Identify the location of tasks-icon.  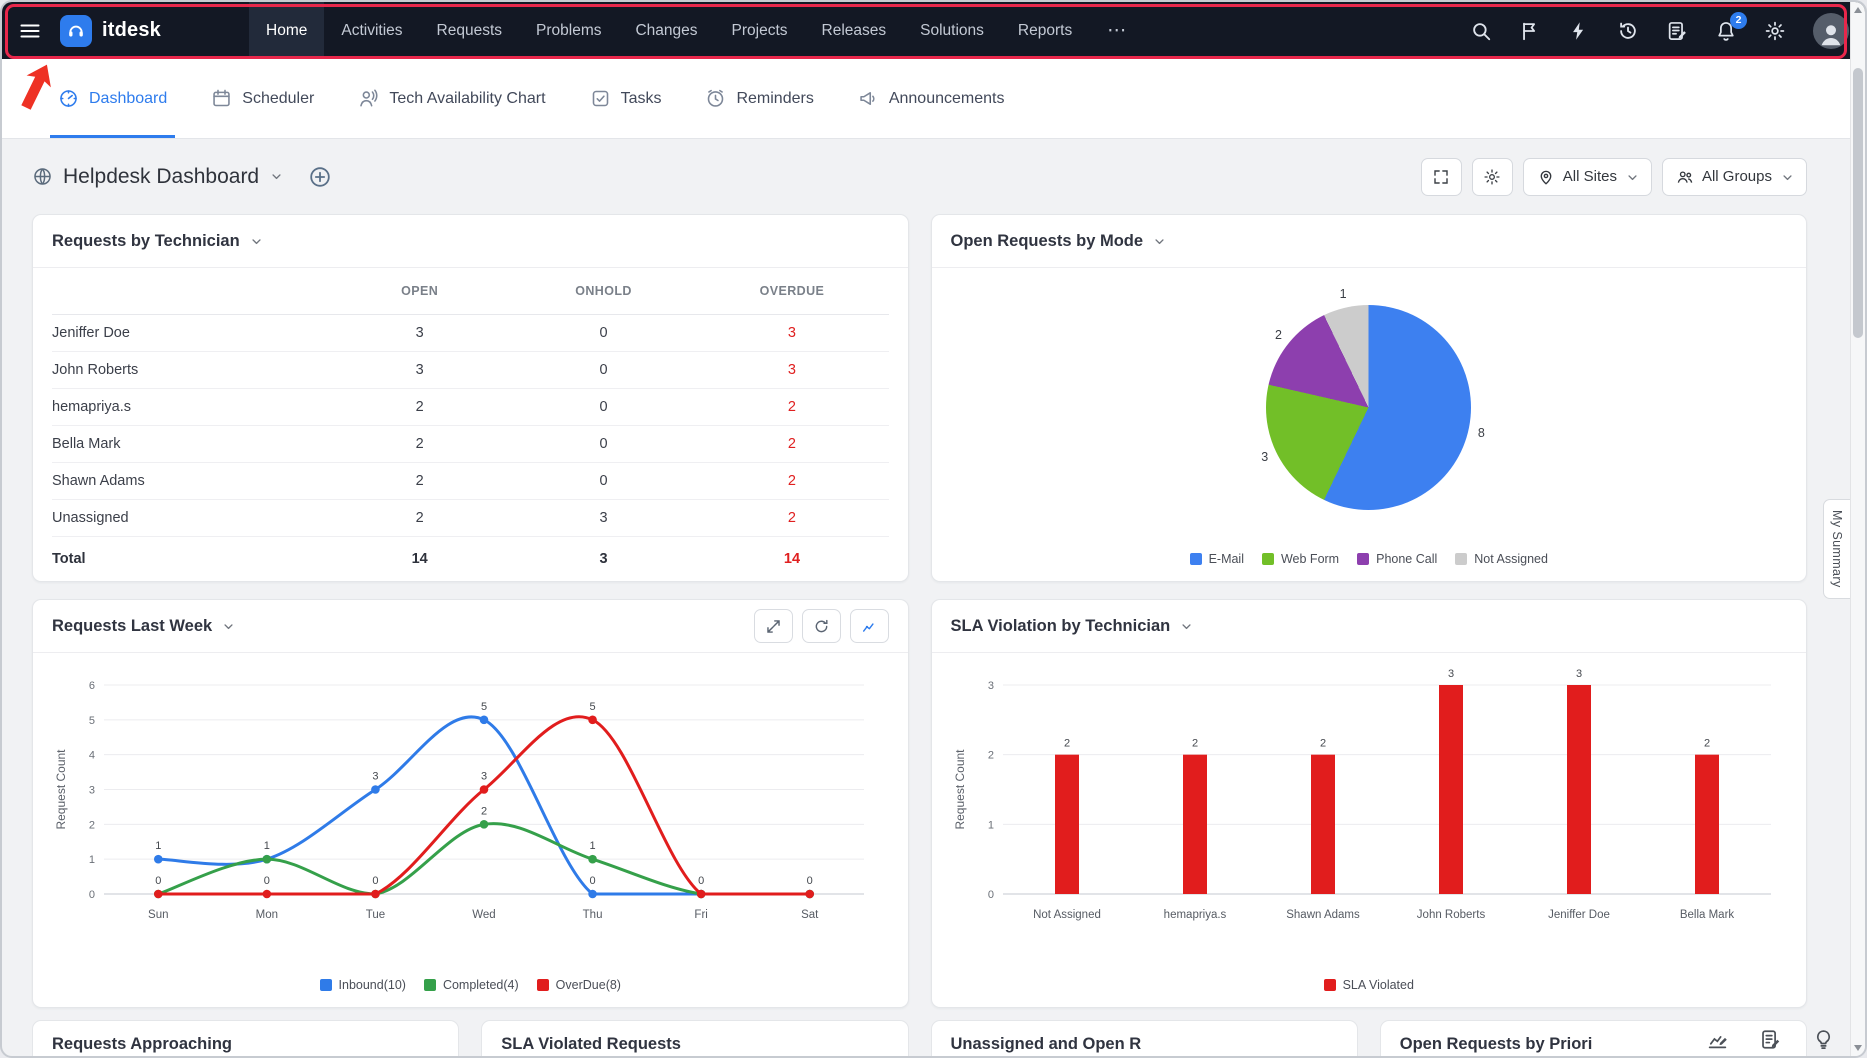
(600, 98).